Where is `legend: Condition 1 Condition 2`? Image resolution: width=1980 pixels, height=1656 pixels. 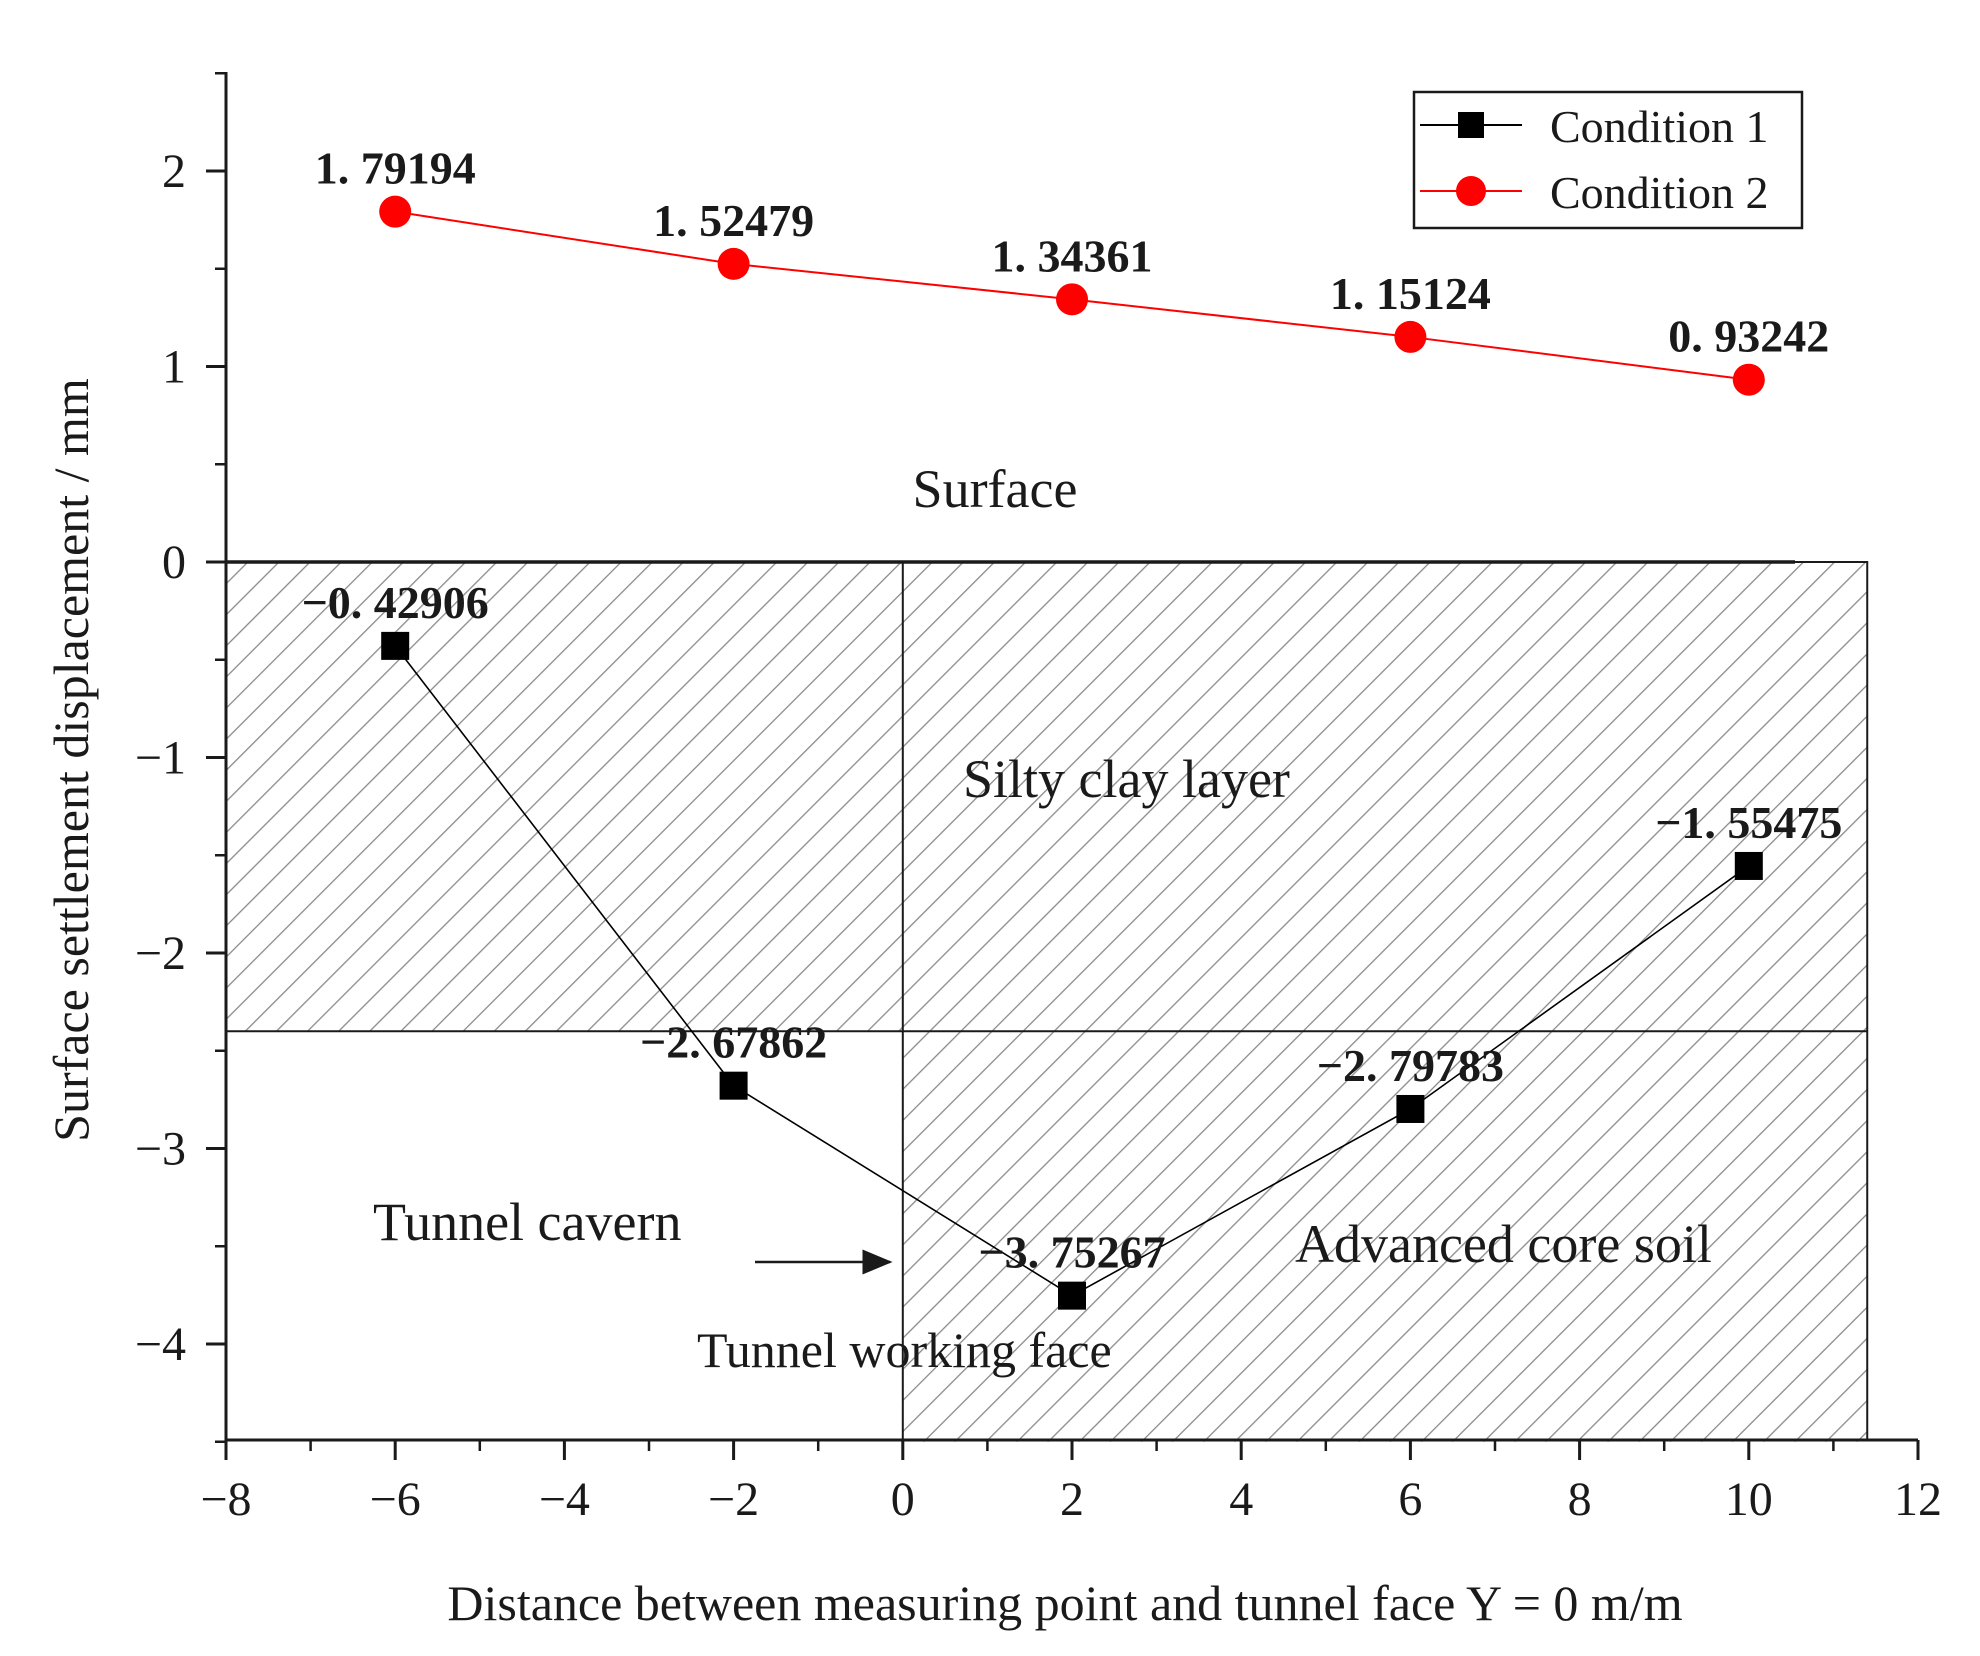
legend: Condition 1 Condition 2 is located at coordinates (1608, 160).